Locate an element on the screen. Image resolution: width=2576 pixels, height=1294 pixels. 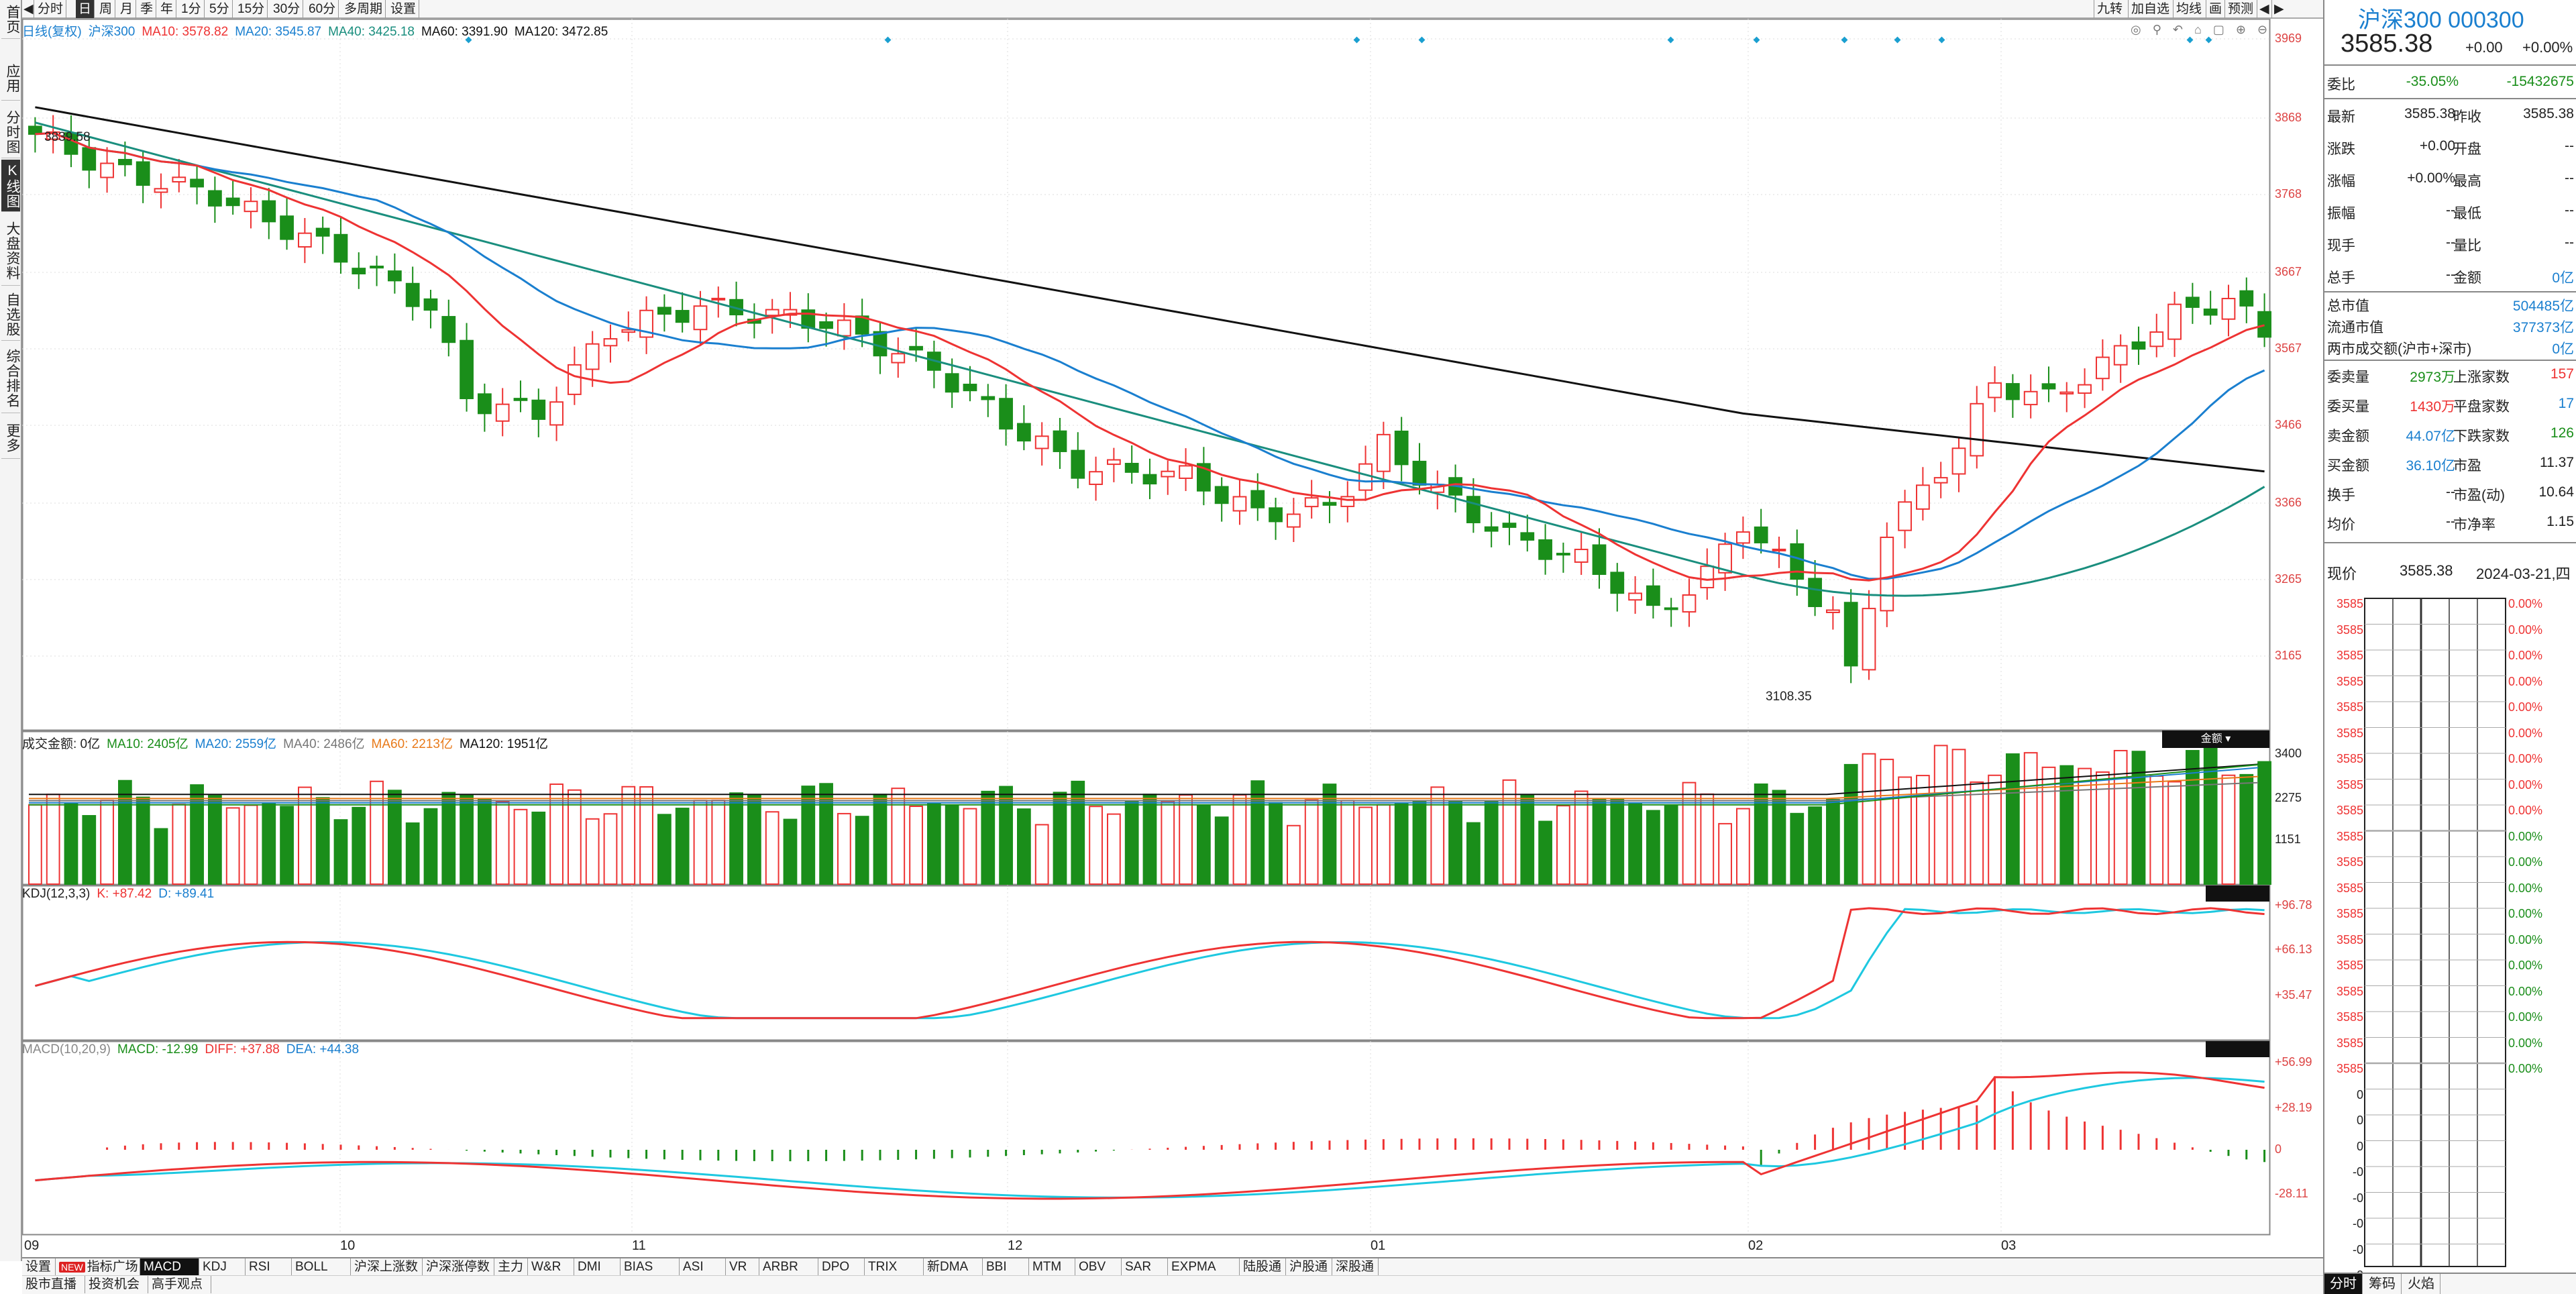
panel-tab-flame: 火焰 is located at coordinates (2421, 1284).